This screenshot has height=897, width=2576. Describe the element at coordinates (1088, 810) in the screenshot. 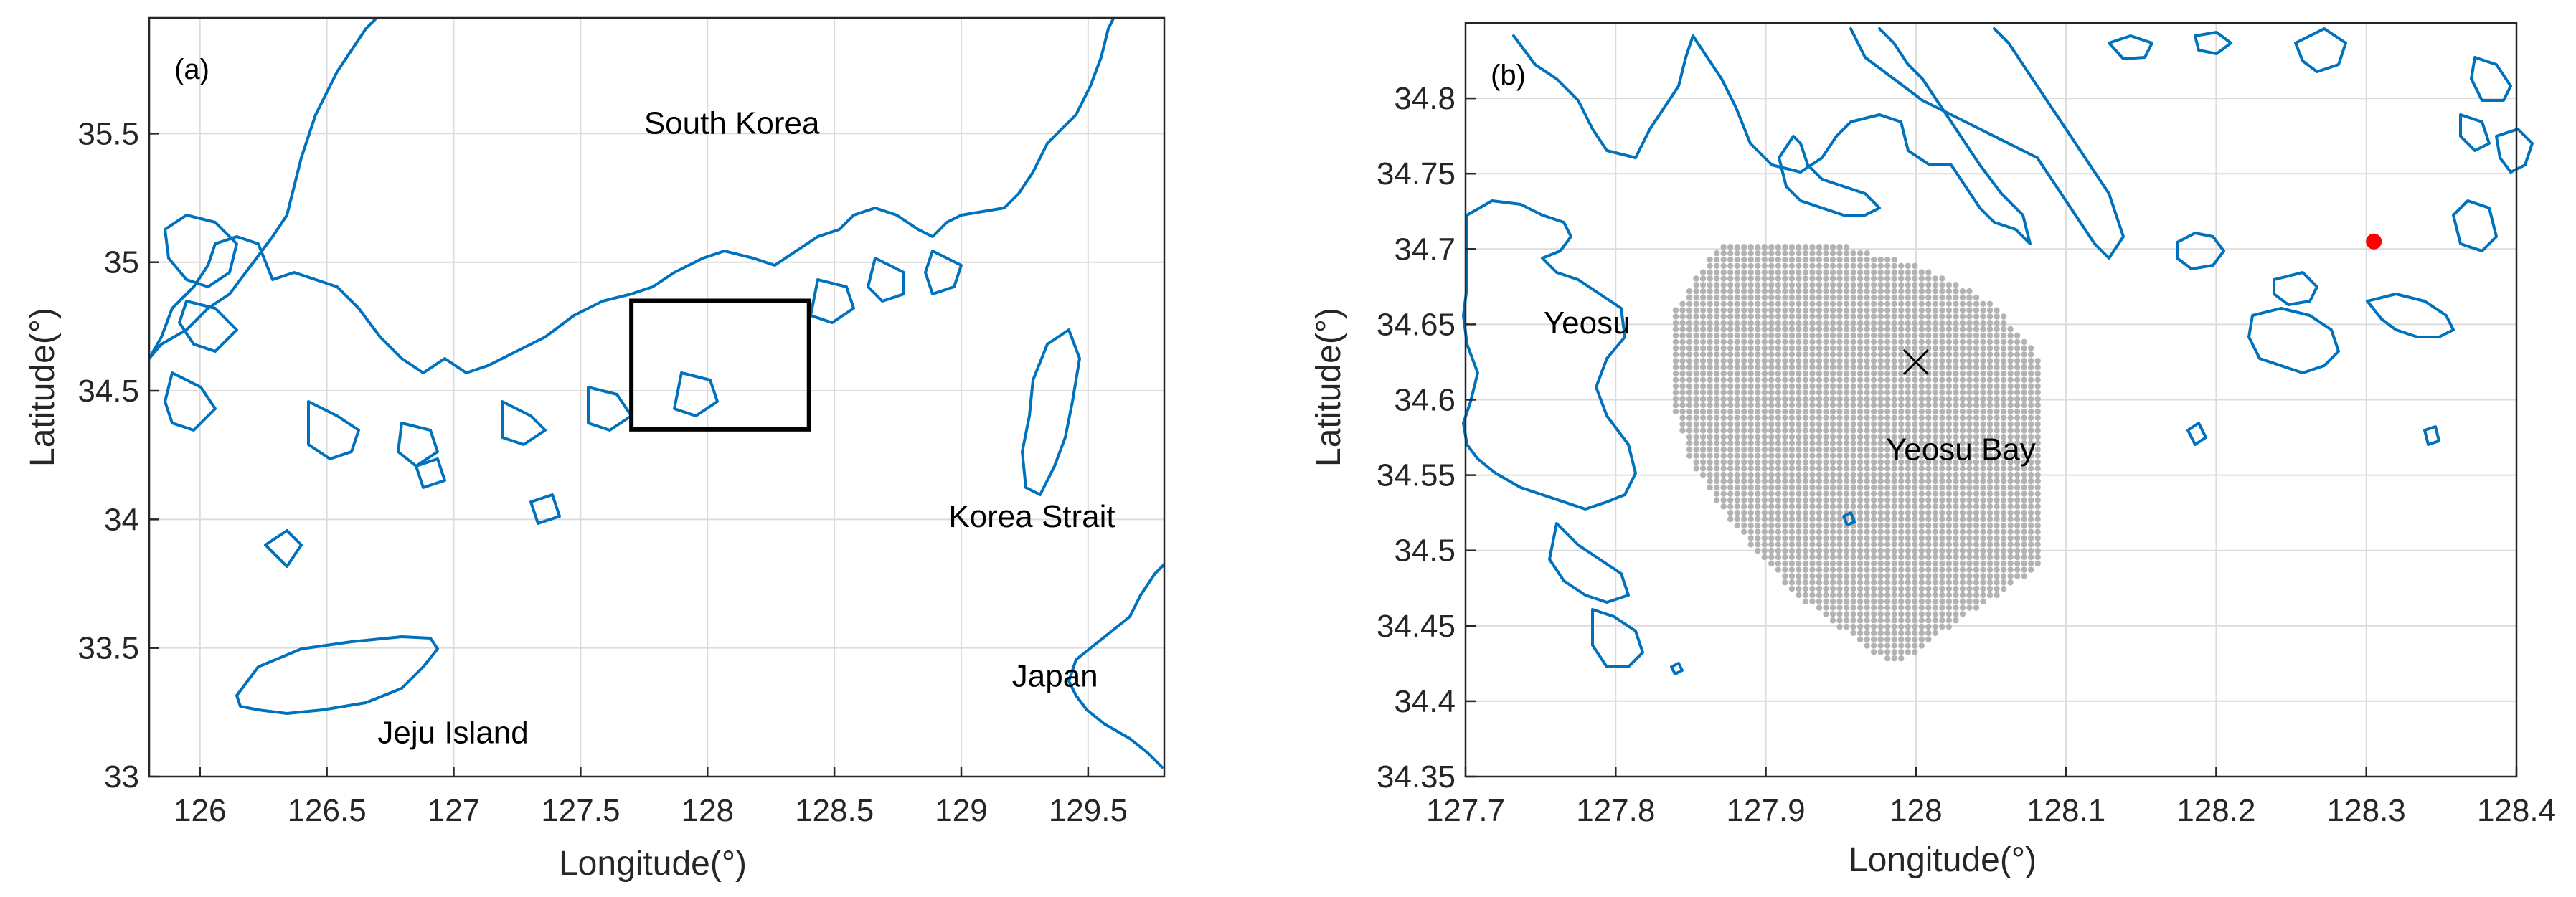

I see `x-tick-label: 129.5` at that location.